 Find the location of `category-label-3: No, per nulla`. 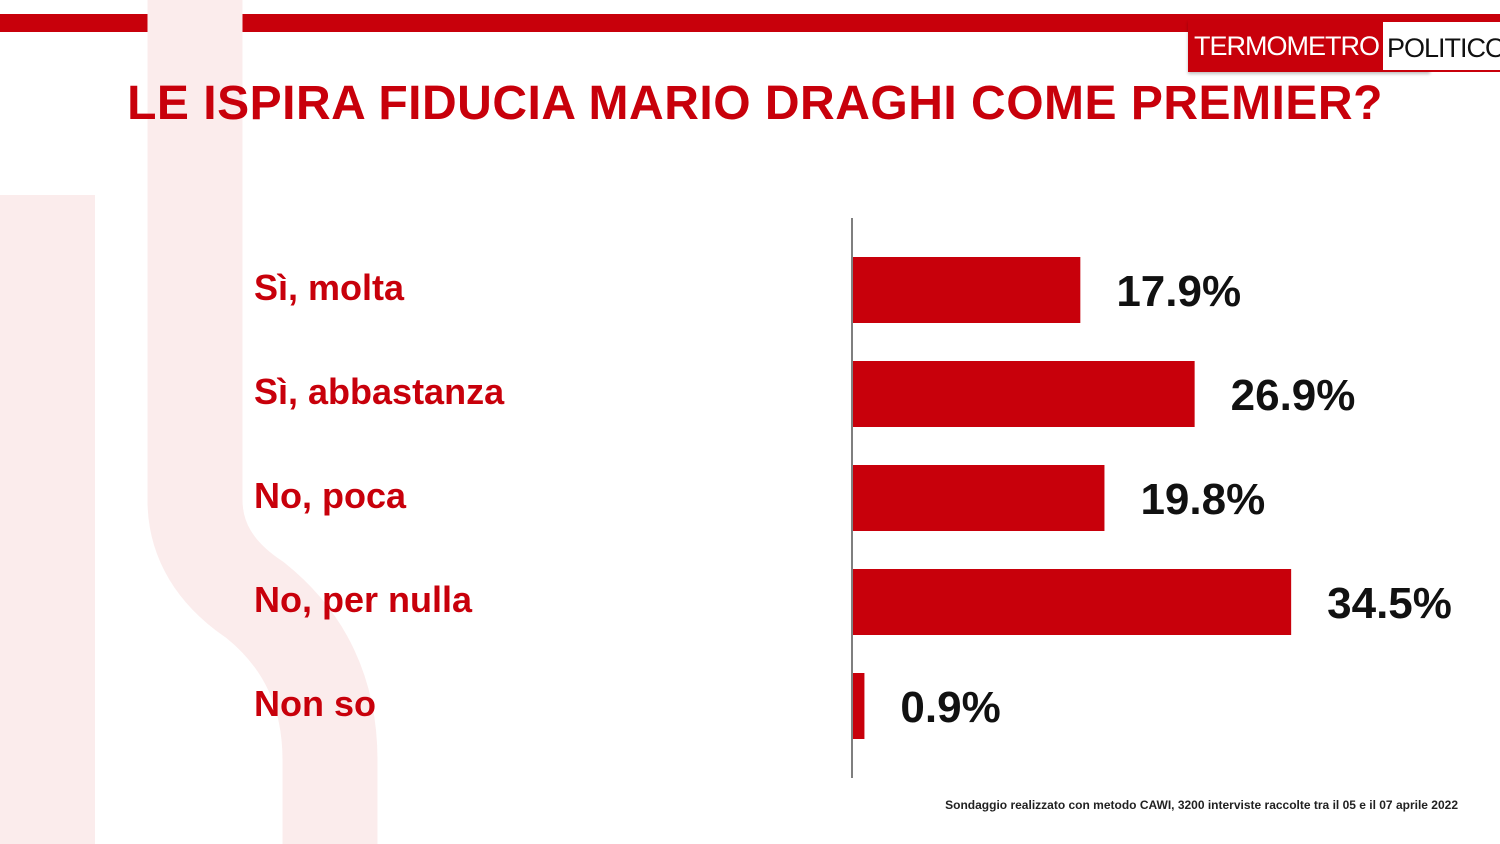

category-label-3: No, per nulla is located at coordinates (363, 599).